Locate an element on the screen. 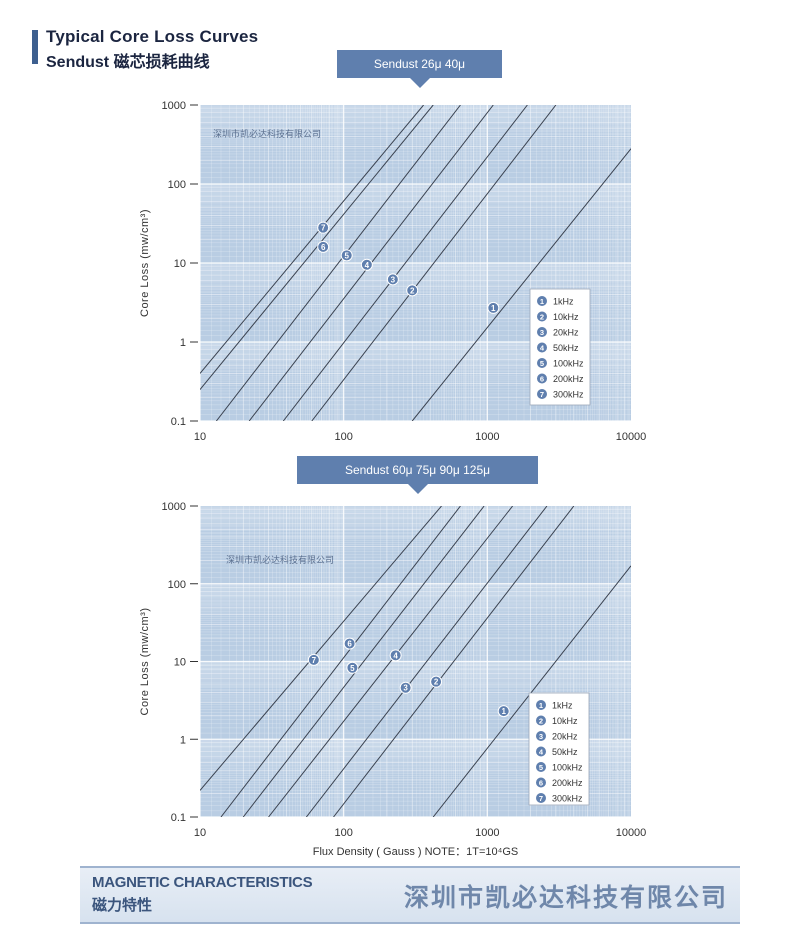 The height and width of the screenshot is (950, 800). x-axis-label: Flux Density ( Gauss ) NOTE：1T=10⁴GS is located at coordinates (416, 852).